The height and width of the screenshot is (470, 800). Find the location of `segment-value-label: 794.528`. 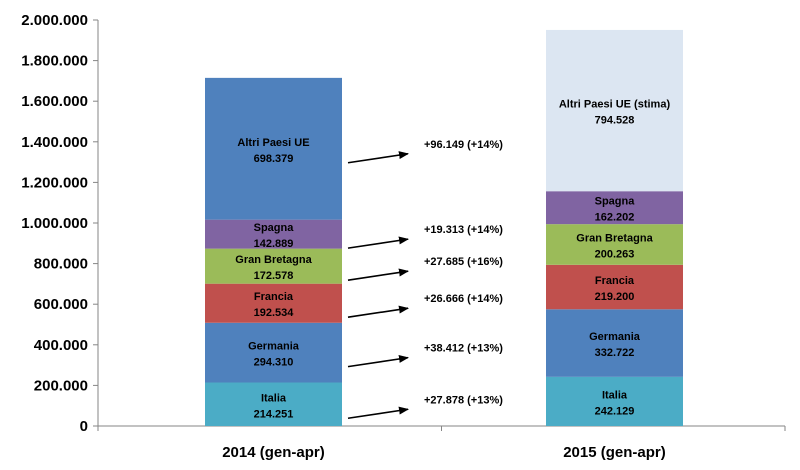

segment-value-label: 794.528 is located at coordinates (615, 121).